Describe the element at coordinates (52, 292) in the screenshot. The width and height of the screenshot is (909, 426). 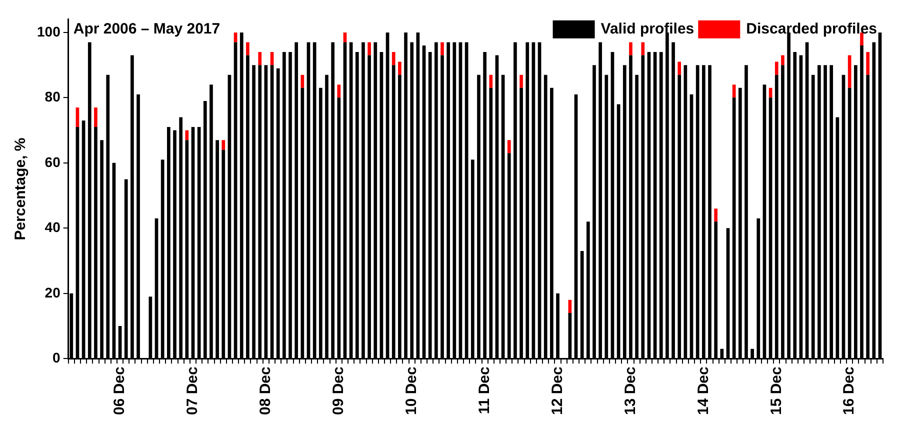
I see `y-tick-label: 20` at that location.